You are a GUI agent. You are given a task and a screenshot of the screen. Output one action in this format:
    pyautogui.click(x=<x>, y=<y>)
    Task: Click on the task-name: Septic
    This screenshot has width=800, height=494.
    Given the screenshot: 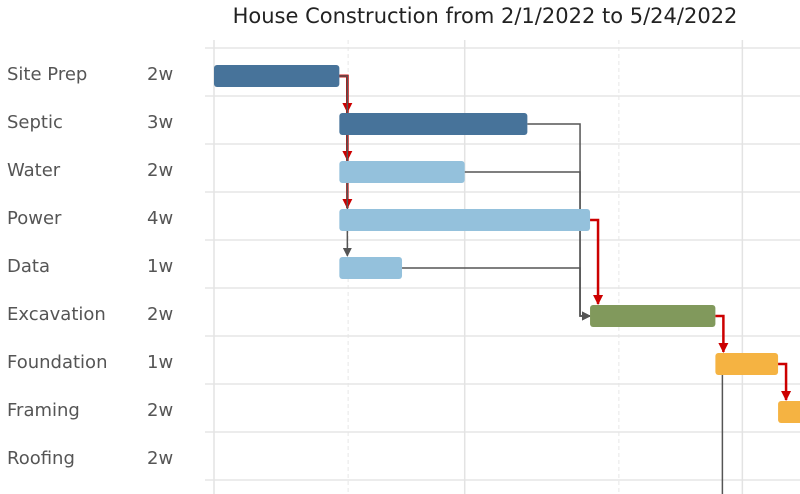 What is the action you would take?
    pyautogui.click(x=35, y=122)
    